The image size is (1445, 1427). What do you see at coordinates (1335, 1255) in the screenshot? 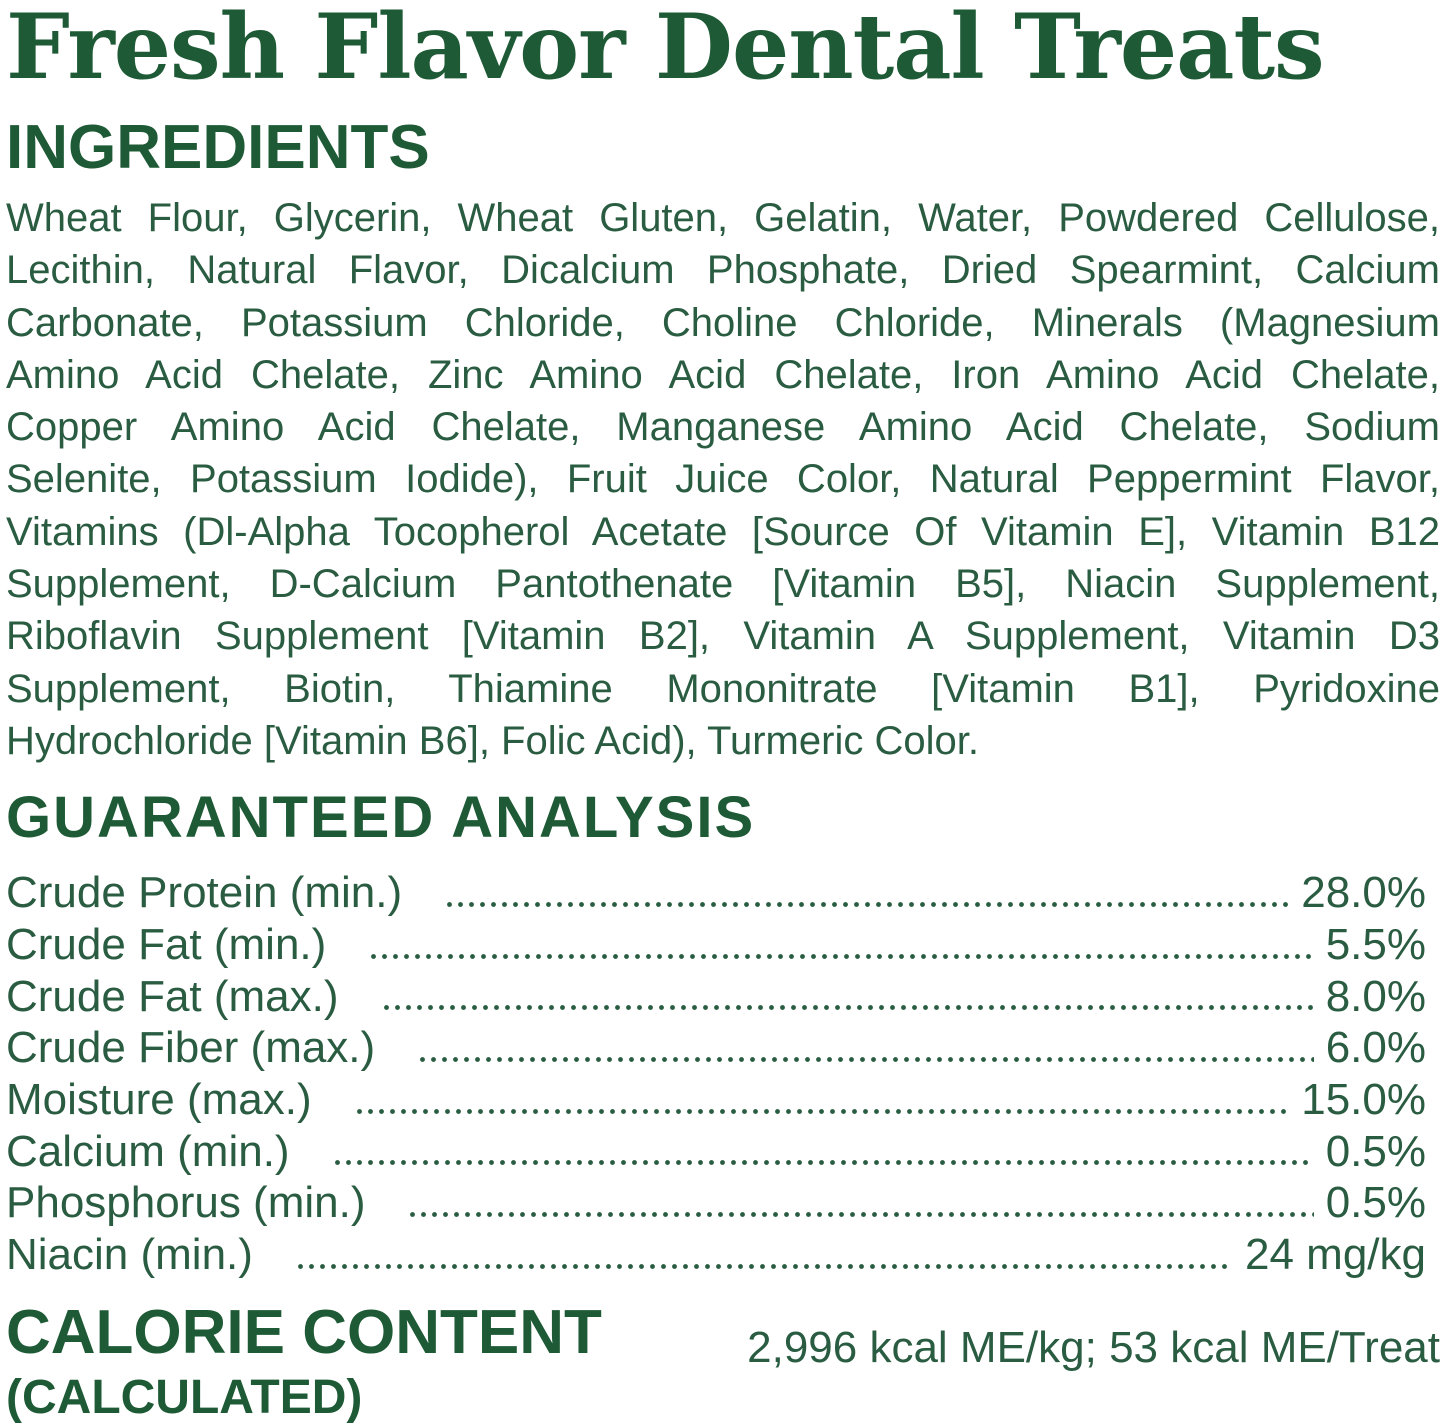
I see `analysis-value: 24 mg/kg` at bounding box center [1335, 1255].